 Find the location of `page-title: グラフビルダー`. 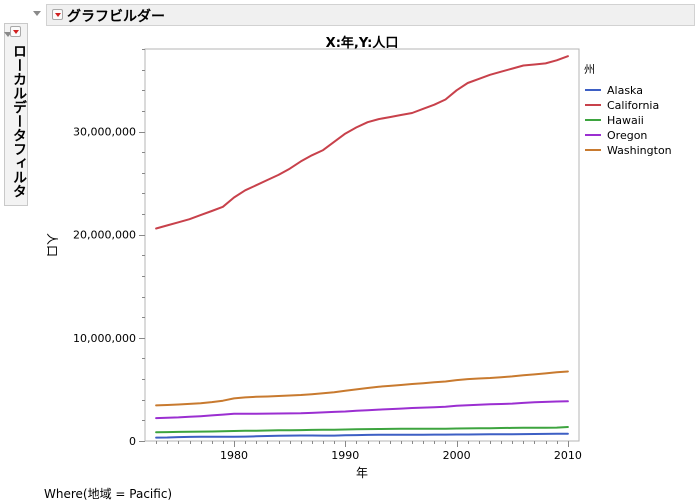

page-title: グラフビルダー is located at coordinates (116, 17).